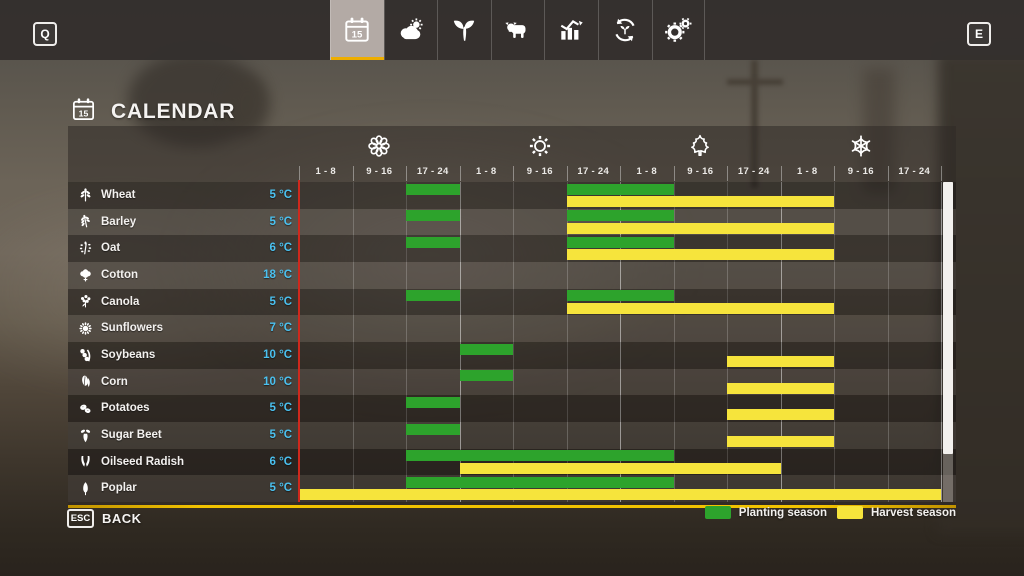 The width and height of the screenshot is (1024, 576). What do you see at coordinates (83, 112) in the screenshot?
I see `calendar-icon: 15` at bounding box center [83, 112].